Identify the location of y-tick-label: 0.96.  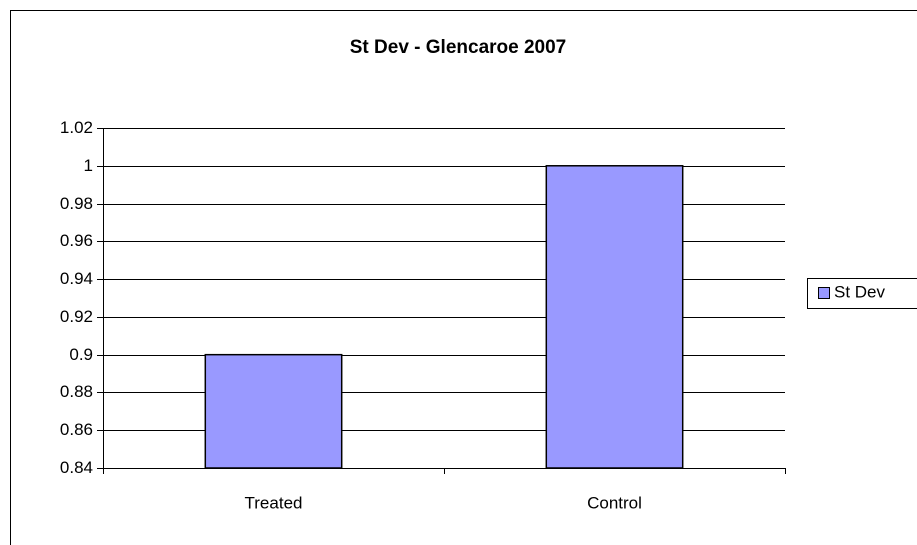
(76, 240).